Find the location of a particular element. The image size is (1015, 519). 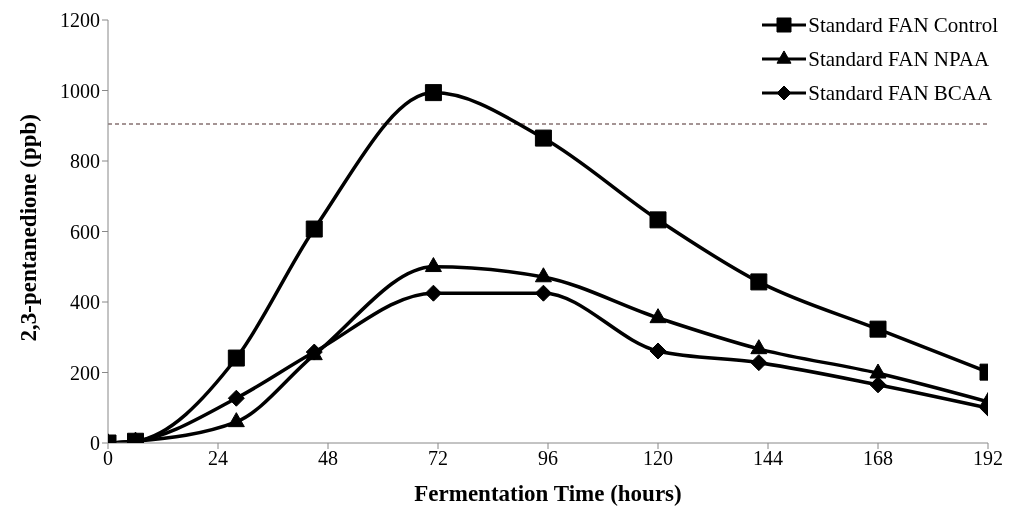

y-tick-label: 1200 is located at coordinates (80, 20).